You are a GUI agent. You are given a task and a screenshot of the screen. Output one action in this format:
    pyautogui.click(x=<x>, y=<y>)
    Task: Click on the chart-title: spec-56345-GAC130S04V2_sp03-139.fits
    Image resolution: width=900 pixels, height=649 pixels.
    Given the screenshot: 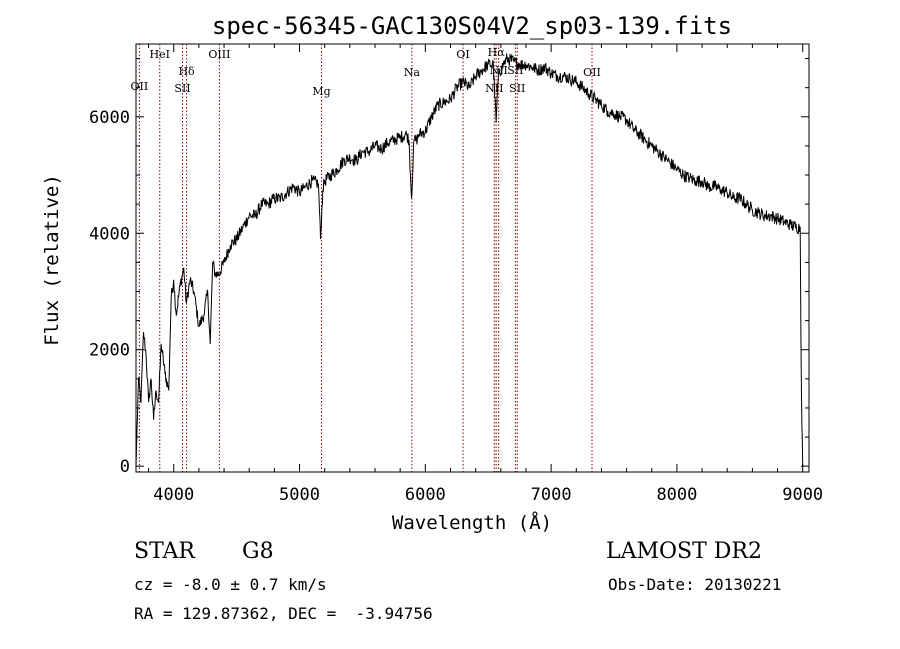 What is the action you would take?
    pyautogui.click(x=472, y=26)
    